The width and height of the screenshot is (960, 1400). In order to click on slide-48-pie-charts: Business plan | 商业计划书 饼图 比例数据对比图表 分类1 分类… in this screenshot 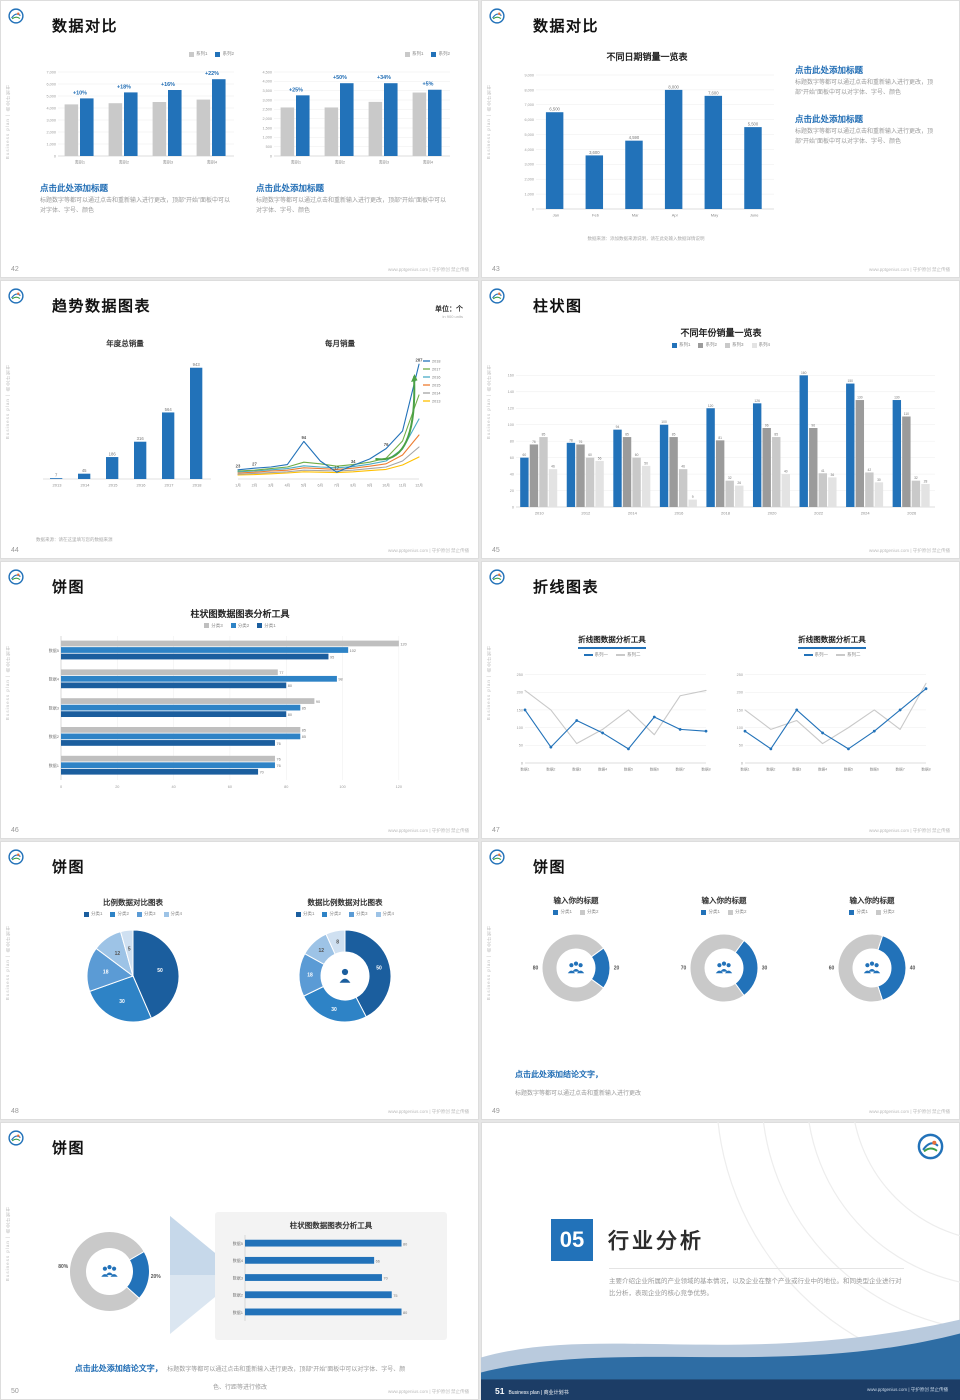, I will do `click(239, 980)`.